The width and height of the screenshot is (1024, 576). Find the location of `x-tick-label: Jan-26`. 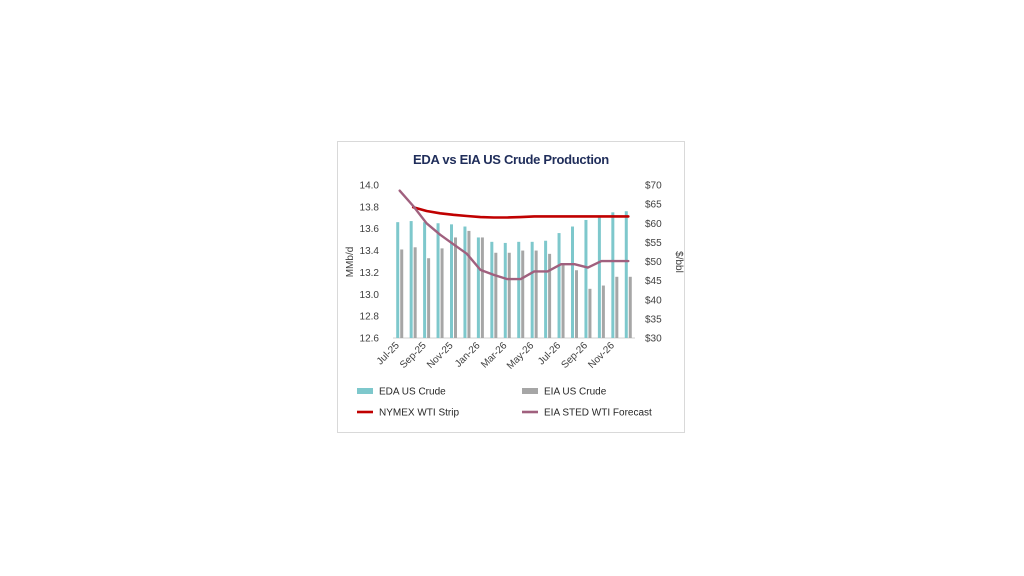

x-tick-label: Jan-26 is located at coordinates (468, 355).